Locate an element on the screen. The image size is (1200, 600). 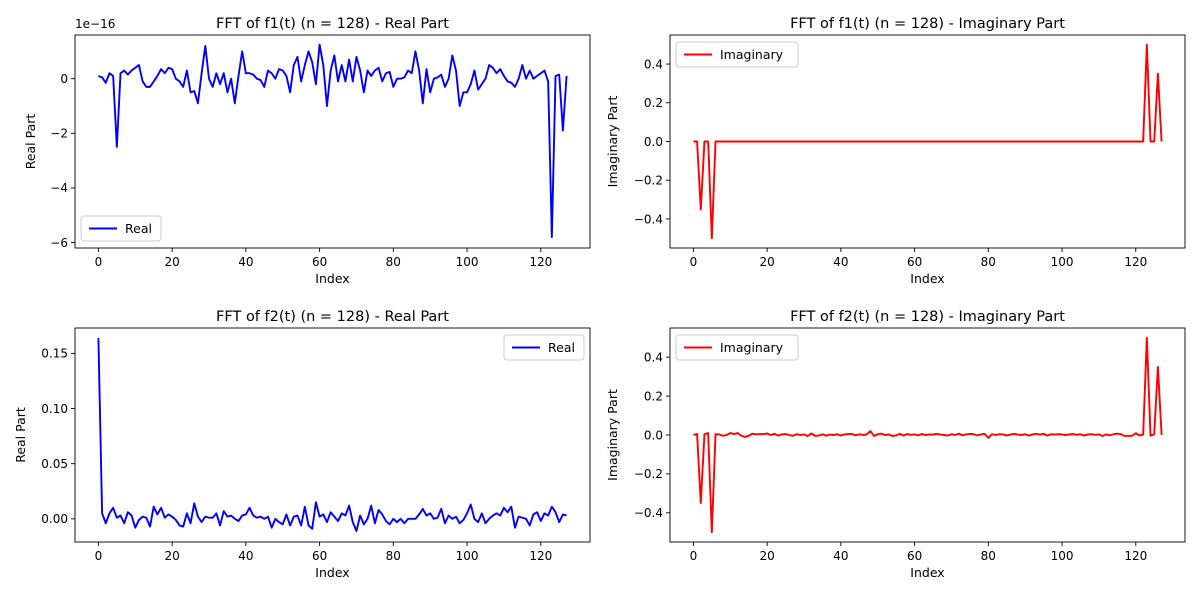
x-tick-label: 60 is located at coordinates (914, 556).